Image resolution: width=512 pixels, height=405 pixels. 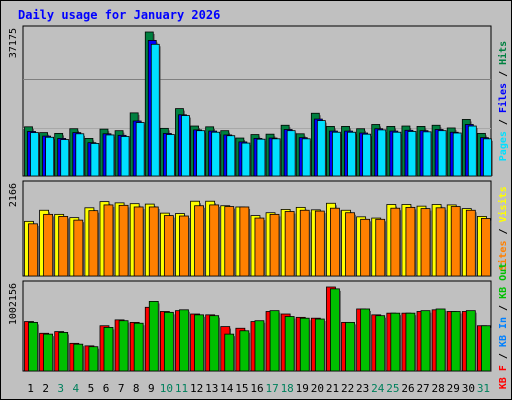 What do you see at coordinates (211, 388) in the screenshot?
I see `x-tick-label-13: 13` at bounding box center [211, 388].